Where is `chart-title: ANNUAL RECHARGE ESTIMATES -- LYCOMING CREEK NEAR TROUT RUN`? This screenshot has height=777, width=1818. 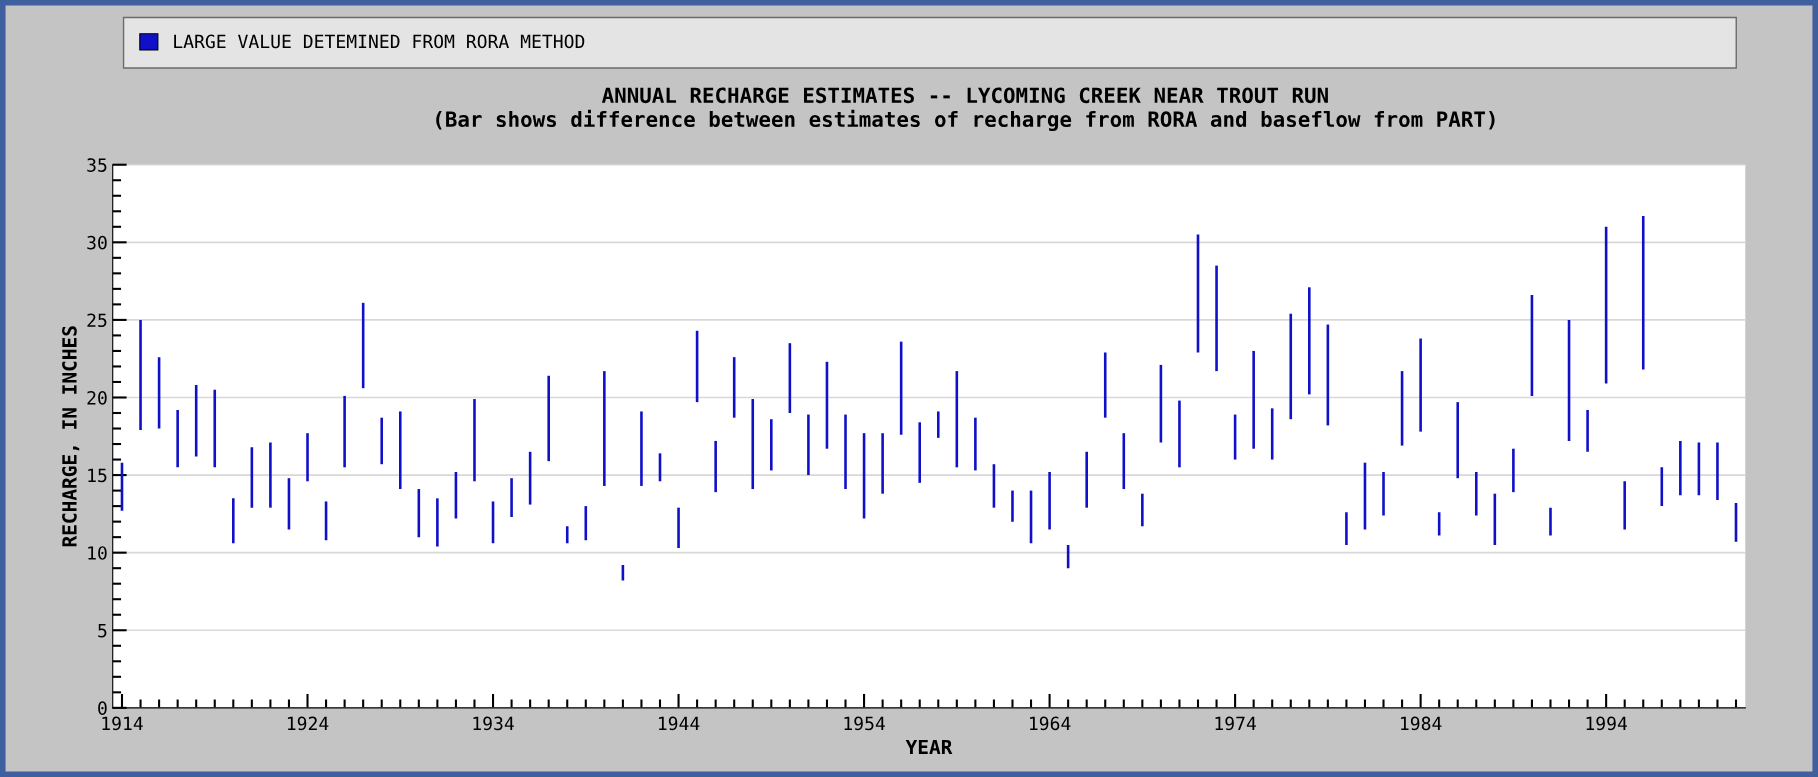
chart-title: ANNUAL RECHARGE ESTIMATES -- LYCOMING CREEK NEAR TROUT RUN is located at coordinates (964, 95).